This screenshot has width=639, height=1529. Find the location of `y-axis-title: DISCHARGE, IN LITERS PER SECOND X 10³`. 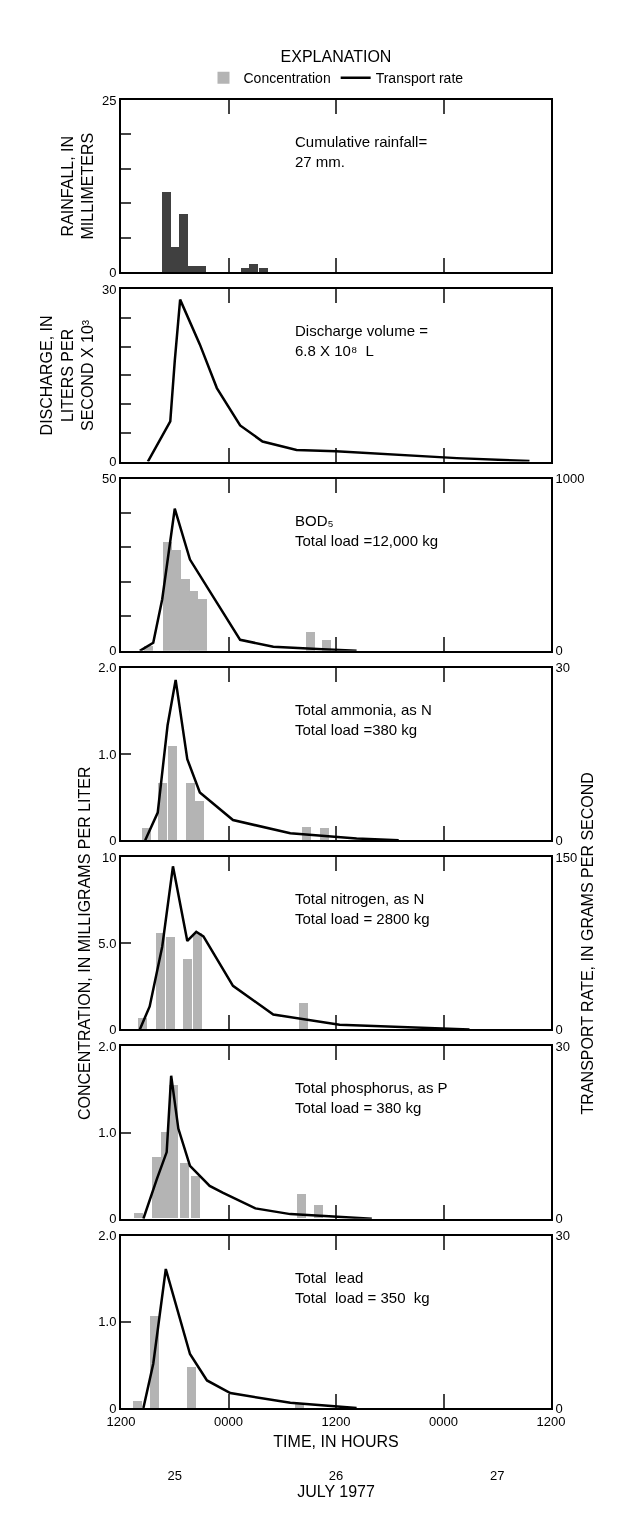

y-axis-title: DISCHARGE, IN LITERS PER SECOND X 10³ is located at coordinates (67, 375).